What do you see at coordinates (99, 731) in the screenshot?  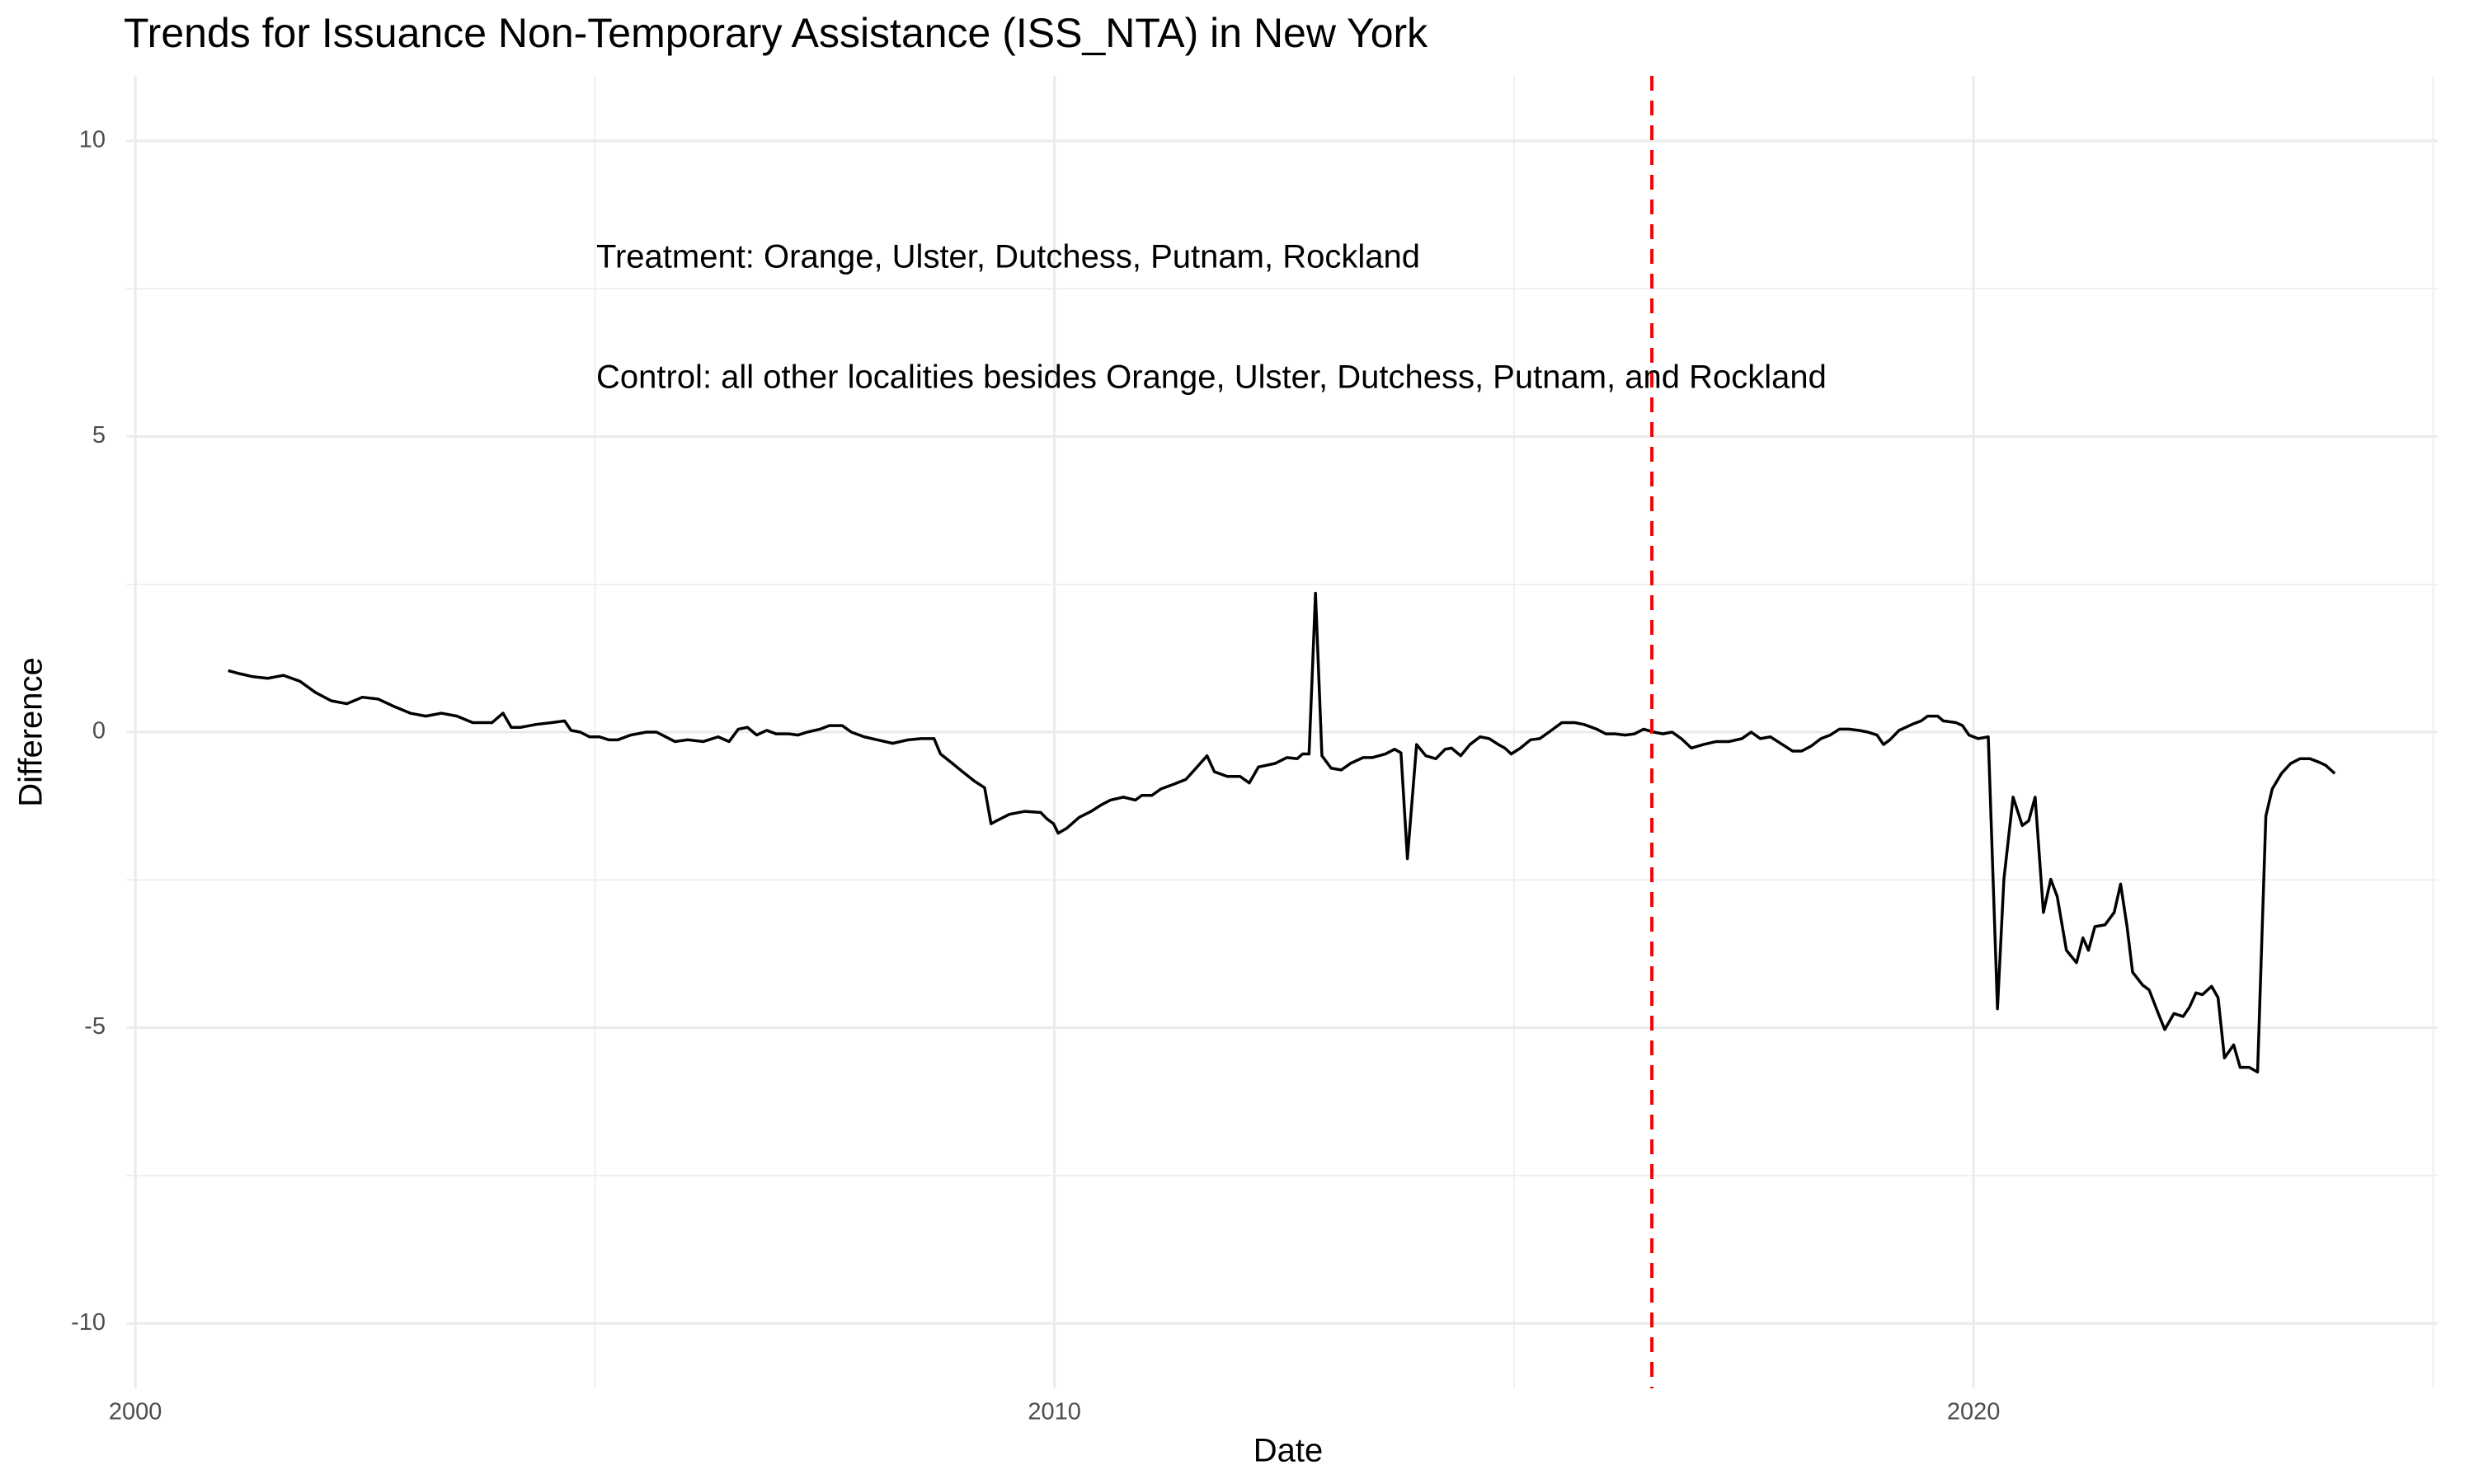 I see `y-tick-label: 0` at bounding box center [99, 731].